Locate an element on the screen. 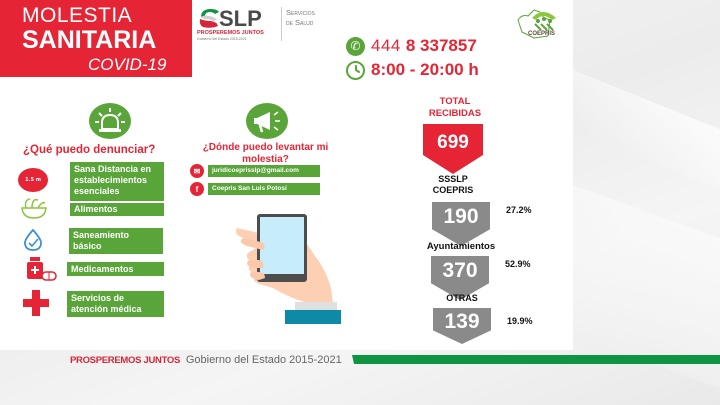 The height and width of the screenshot is (405, 720). phone-icon: ✆ is located at coordinates (355, 46).